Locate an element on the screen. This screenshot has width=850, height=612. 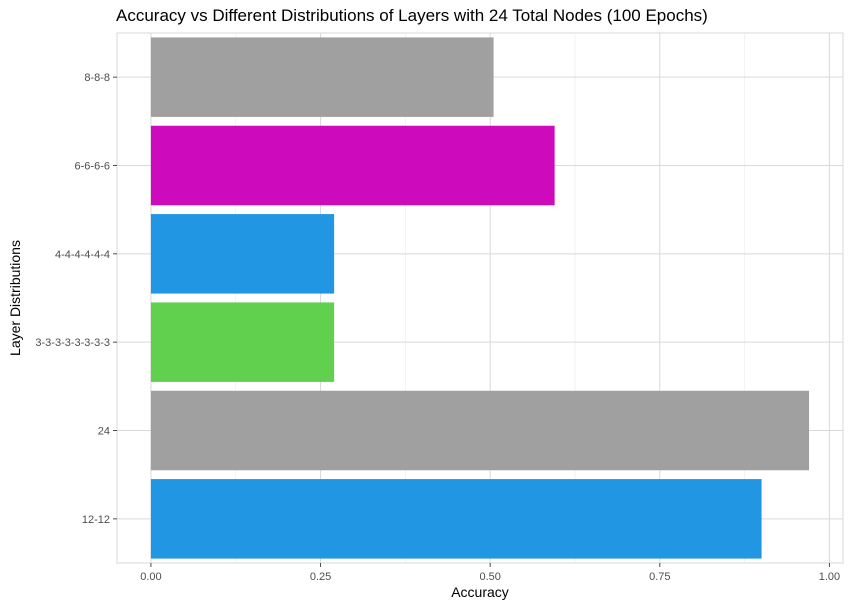
y-axis-title: Layer Distributions is located at coordinates (15, 298).